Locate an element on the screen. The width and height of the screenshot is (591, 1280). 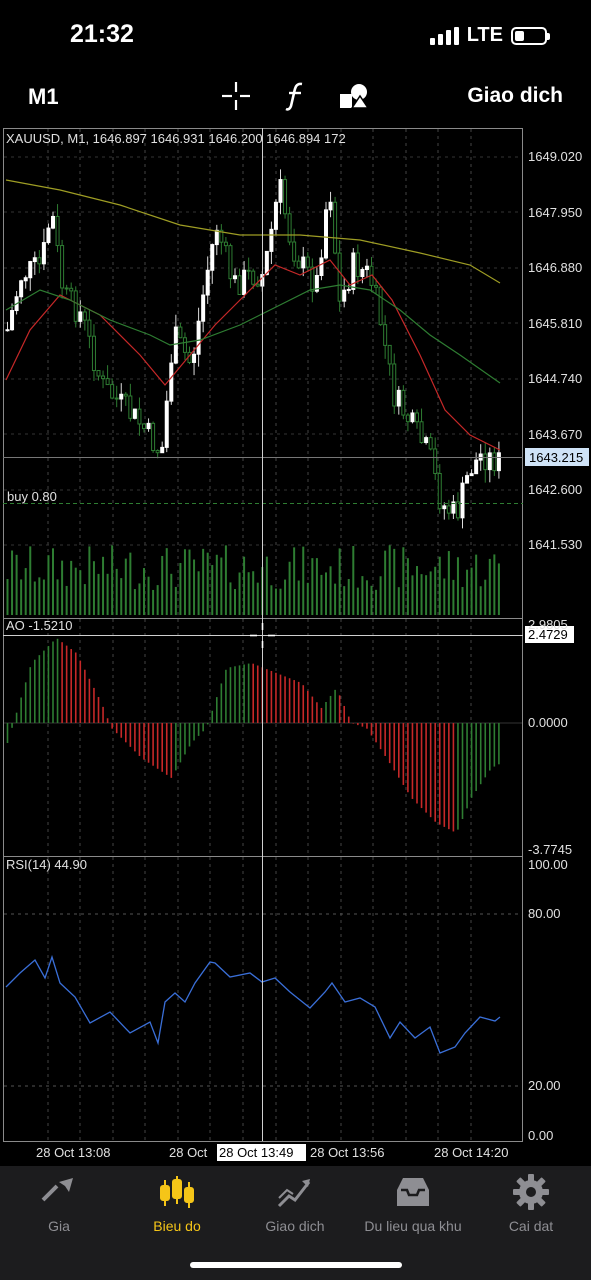
ao-tick: 0.0000 is located at coordinates (548, 722).